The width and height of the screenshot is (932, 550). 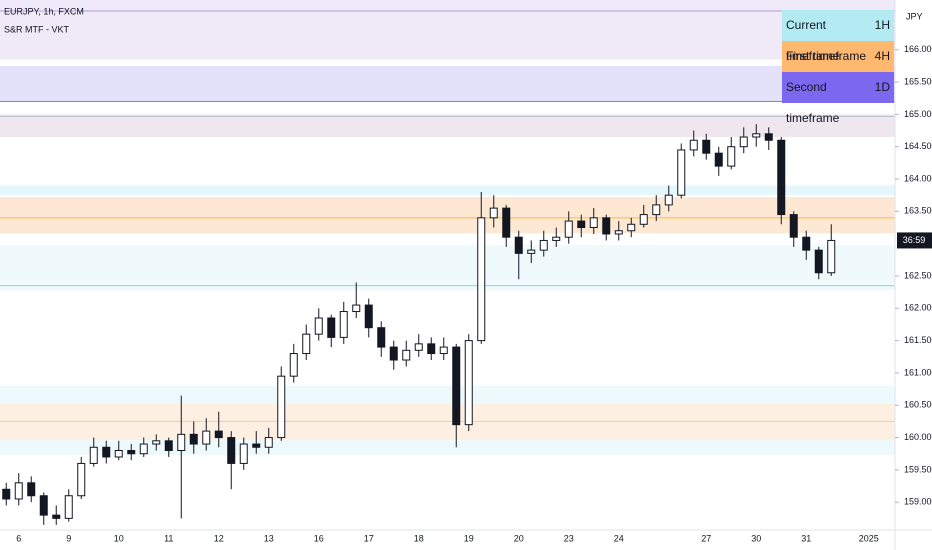 I want to click on y-tick-label: 165.000, so click(x=918, y=114).